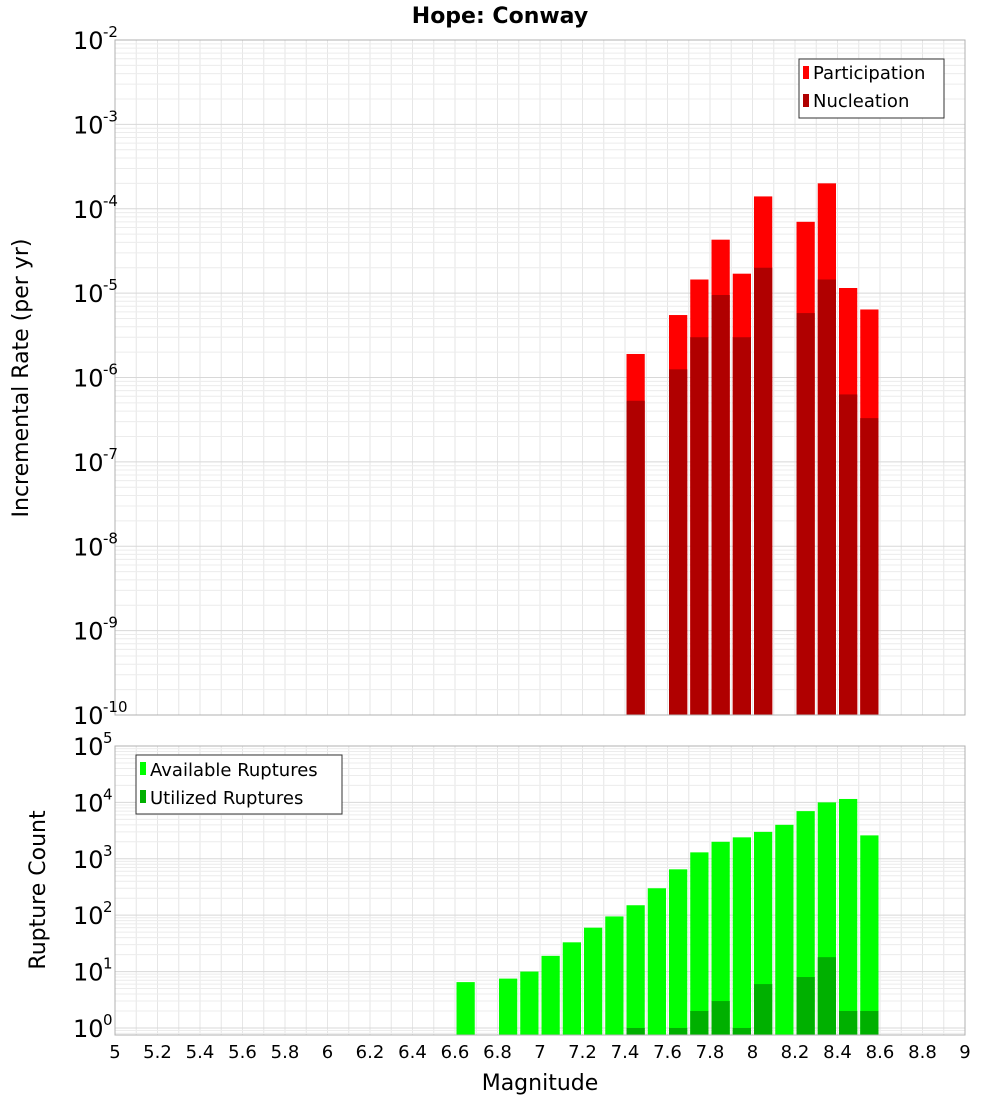 Image resolution: width=1000 pixels, height=1100 pixels. I want to click on x-tick-label: 6.4, so click(412, 1052).